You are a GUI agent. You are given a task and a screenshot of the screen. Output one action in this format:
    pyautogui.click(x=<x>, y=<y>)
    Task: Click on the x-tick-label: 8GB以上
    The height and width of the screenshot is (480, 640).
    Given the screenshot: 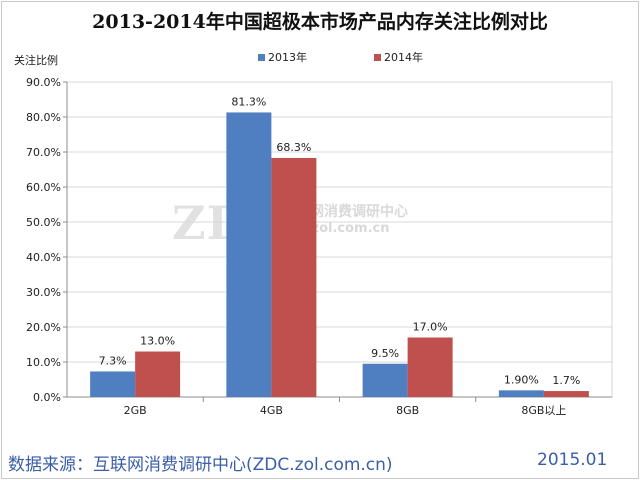 What is the action you would take?
    pyautogui.click(x=543, y=410)
    